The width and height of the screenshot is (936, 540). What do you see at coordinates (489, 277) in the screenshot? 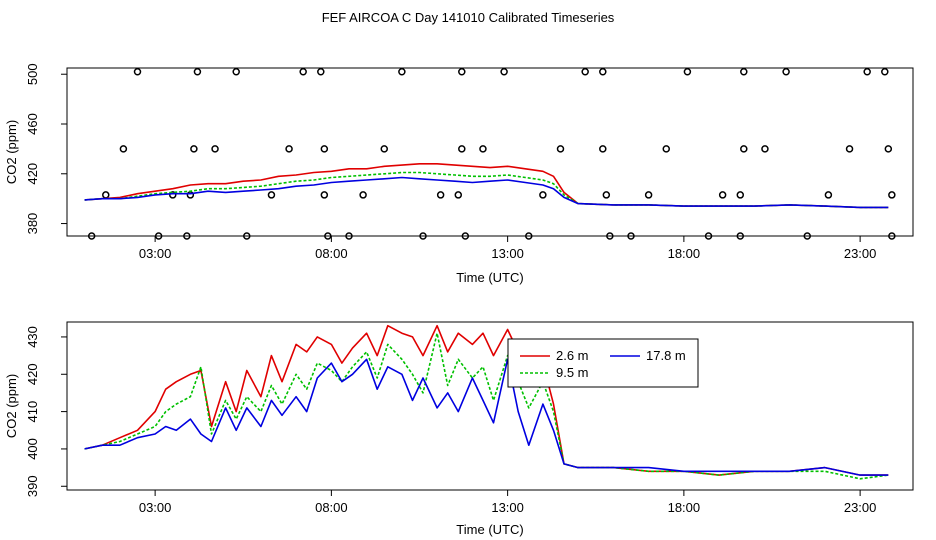
I see `top-x-axis-label: Time (UTC)` at bounding box center [489, 277].